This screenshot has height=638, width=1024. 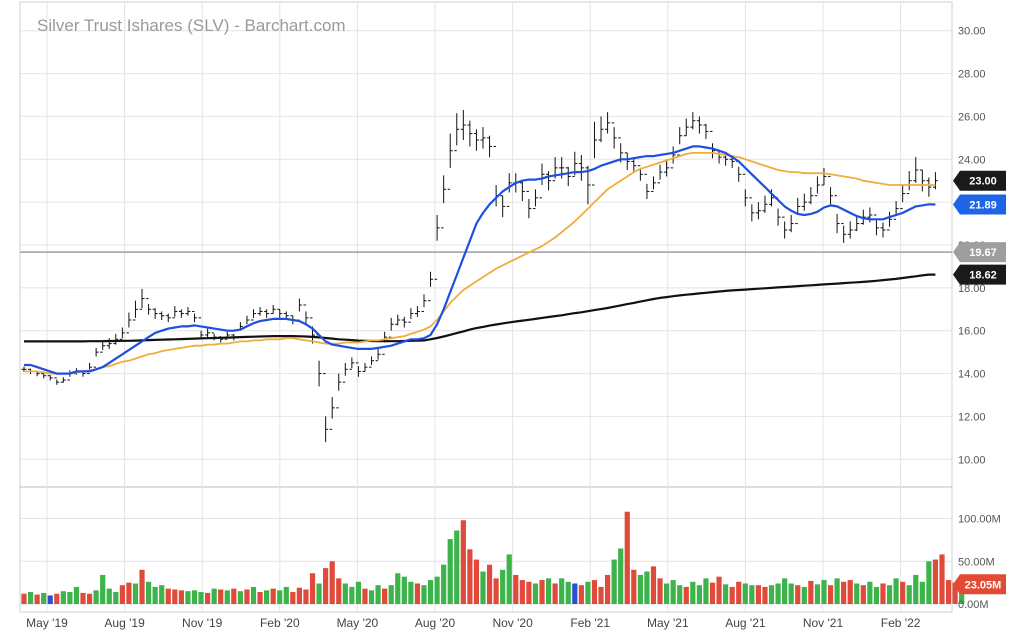 I want to click on reference-value-tag-label: 19.67, so click(x=983, y=253).